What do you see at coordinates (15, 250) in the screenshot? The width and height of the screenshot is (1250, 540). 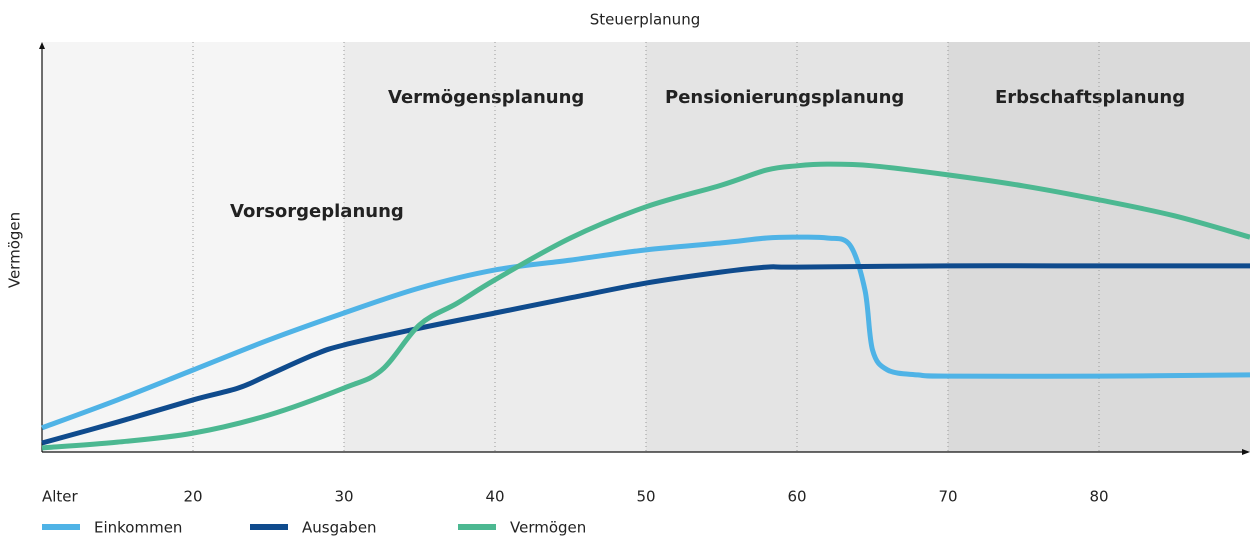 I see `y-axis-label: Vermögen` at bounding box center [15, 250].